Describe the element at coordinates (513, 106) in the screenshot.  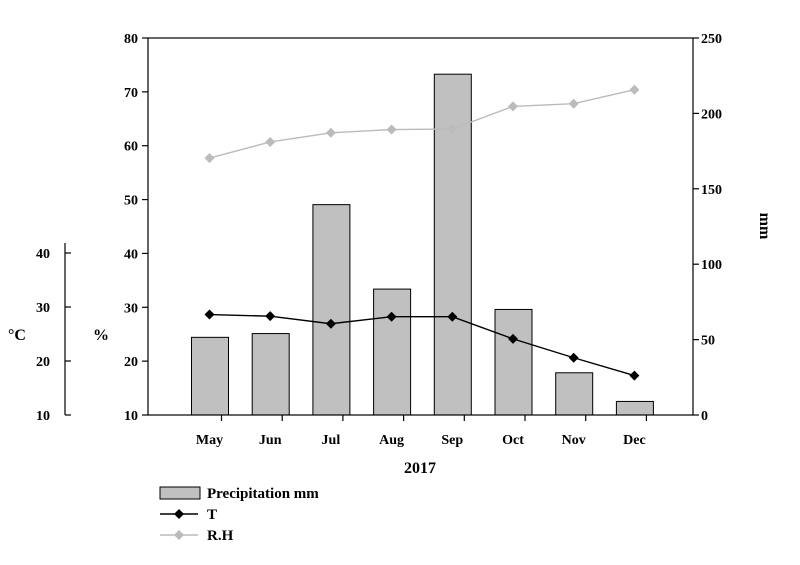
I see `point-rh-oct` at that location.